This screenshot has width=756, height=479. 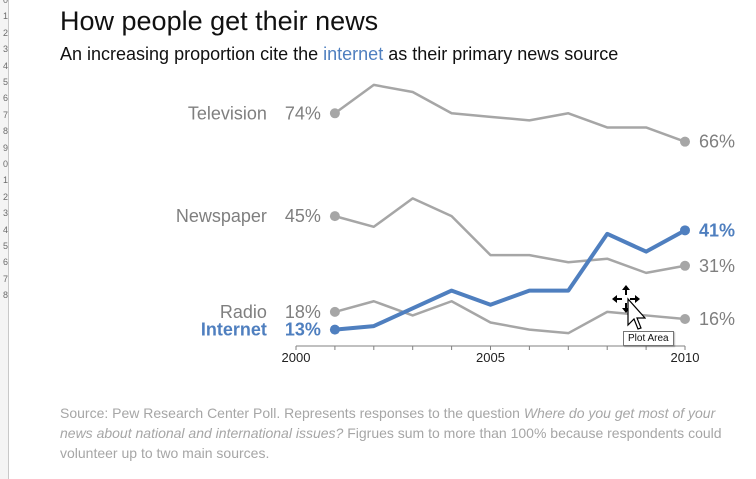 I want to click on series-name-television: Television, so click(x=227, y=113).